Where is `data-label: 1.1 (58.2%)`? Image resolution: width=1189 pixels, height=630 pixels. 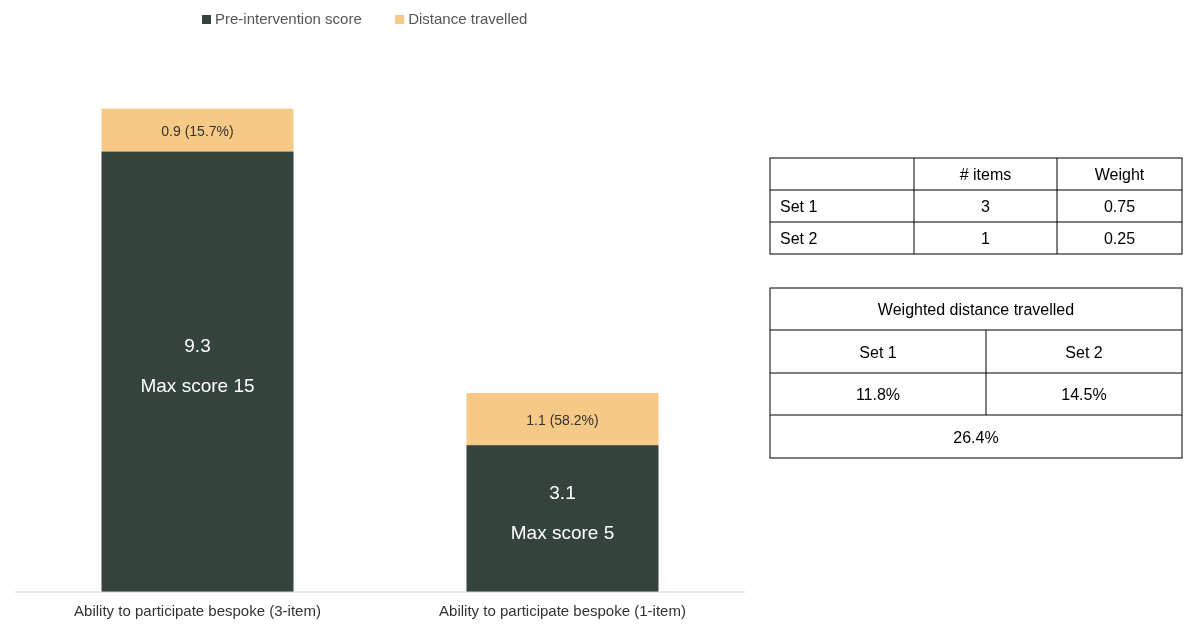
data-label: 1.1 (58.2%) is located at coordinates (562, 420).